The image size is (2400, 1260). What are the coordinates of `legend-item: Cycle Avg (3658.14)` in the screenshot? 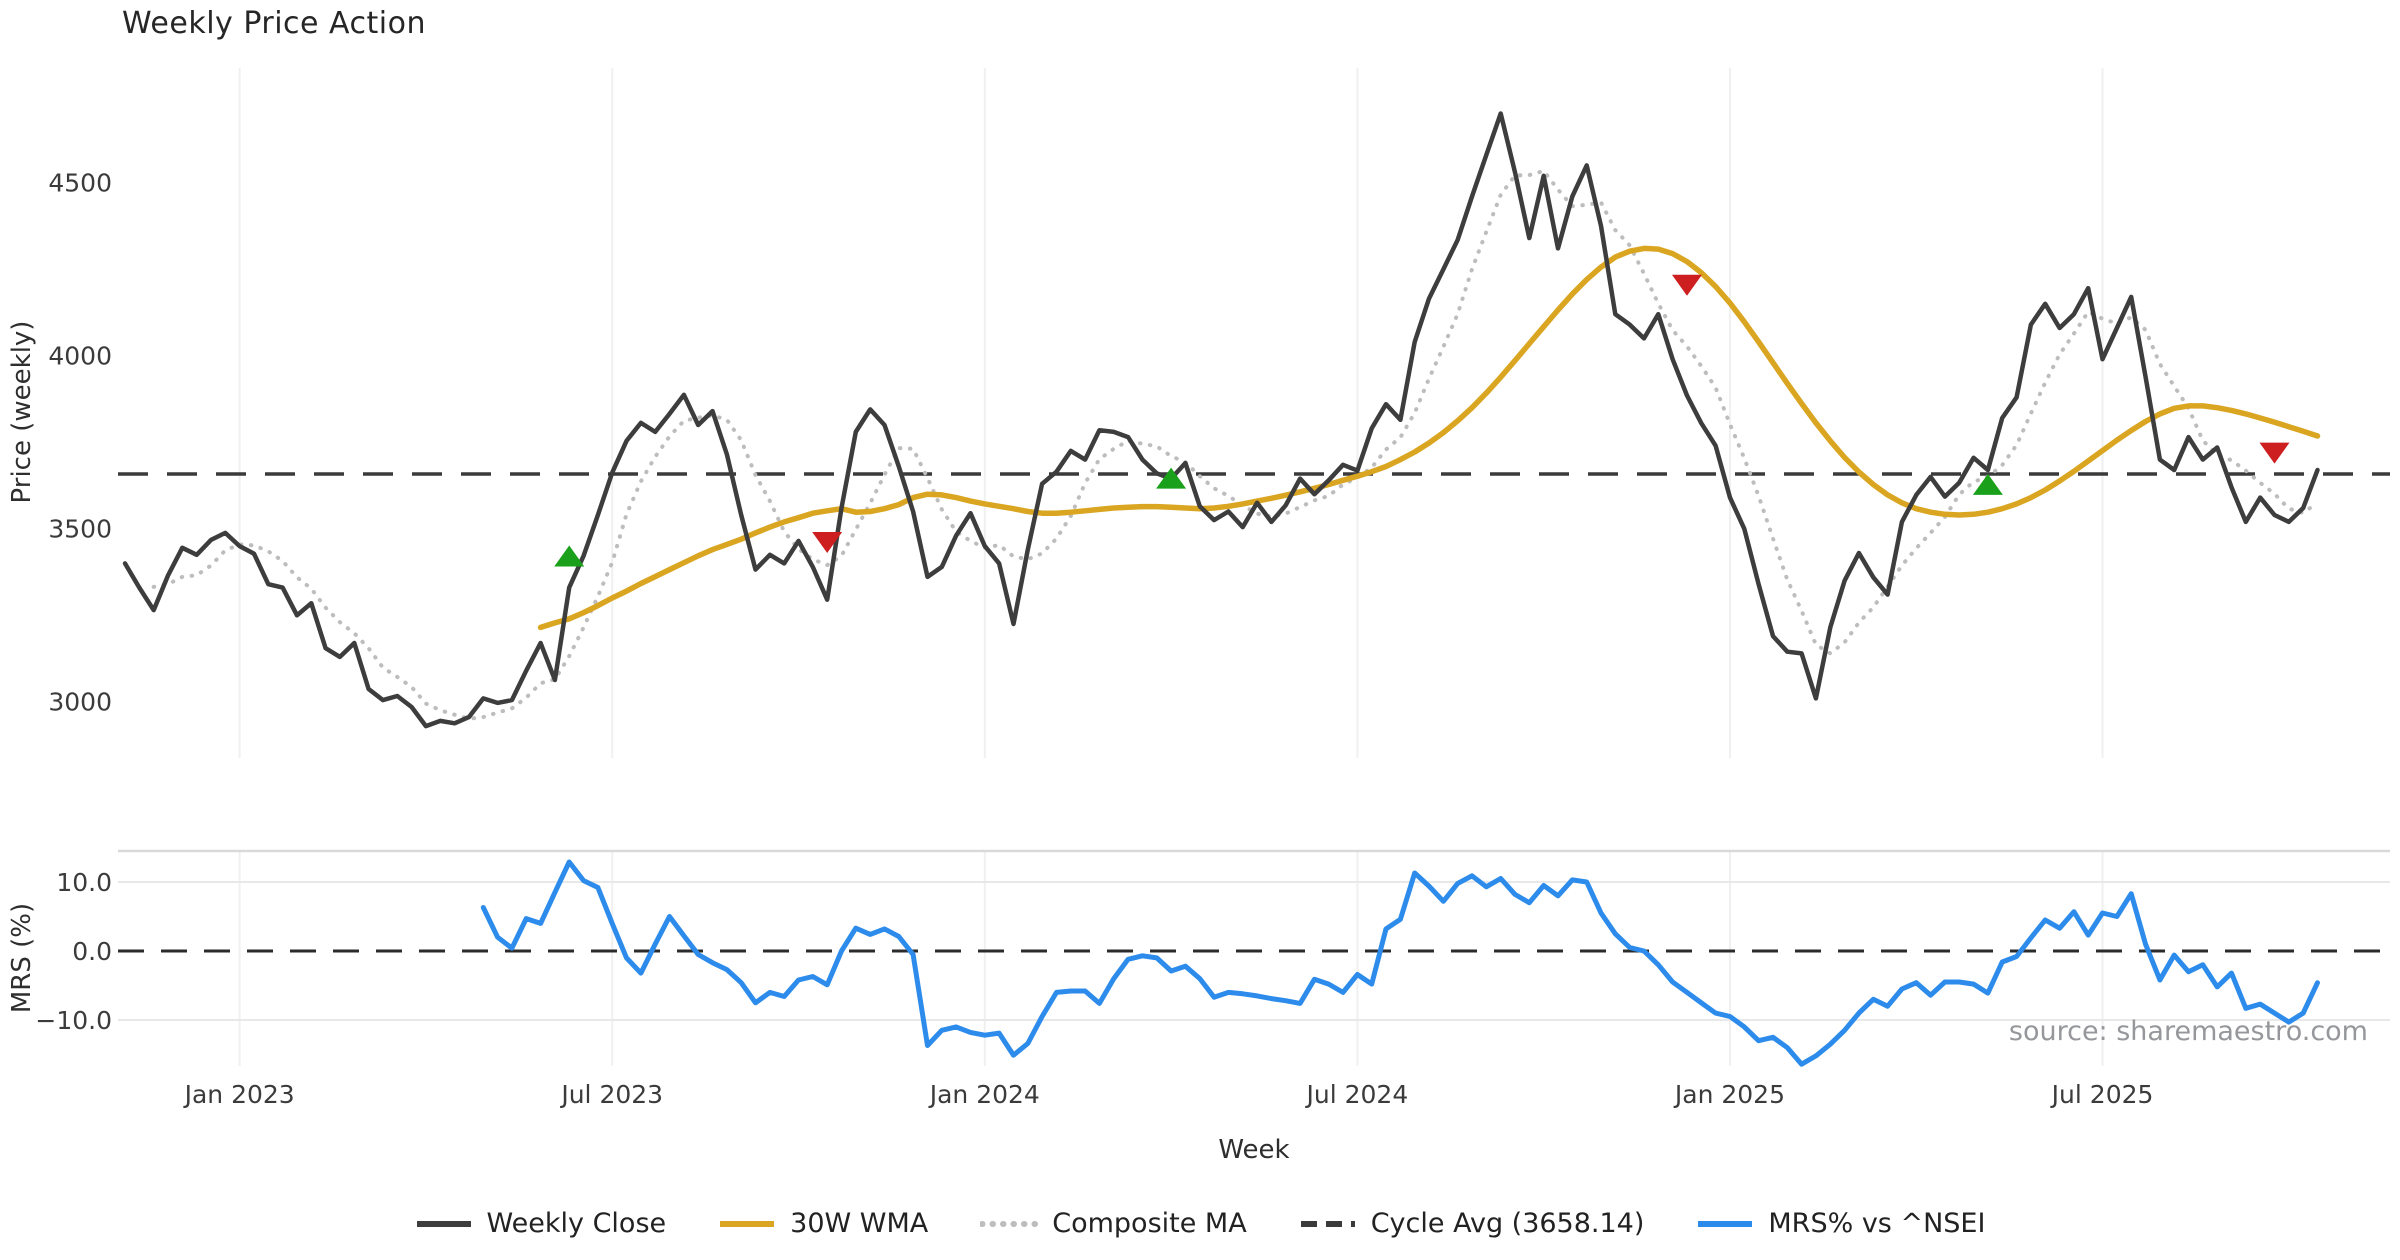 It's located at (1472, 1223).